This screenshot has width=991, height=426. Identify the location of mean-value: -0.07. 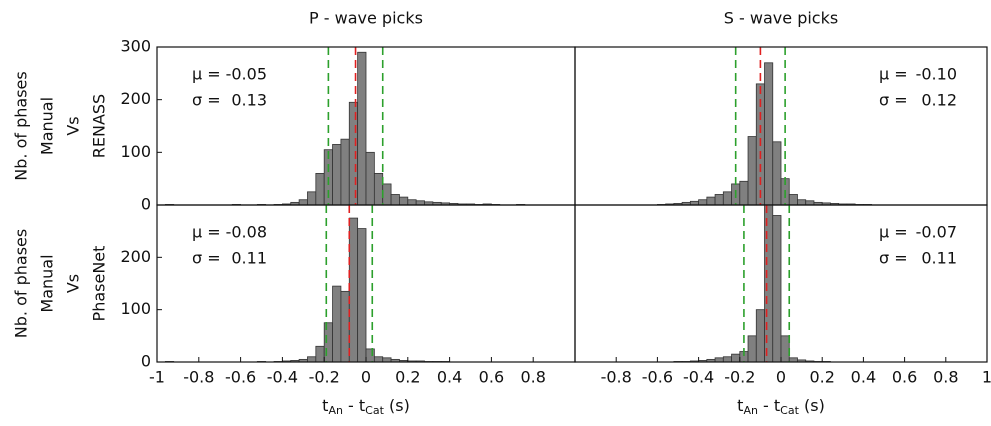
(936, 232).